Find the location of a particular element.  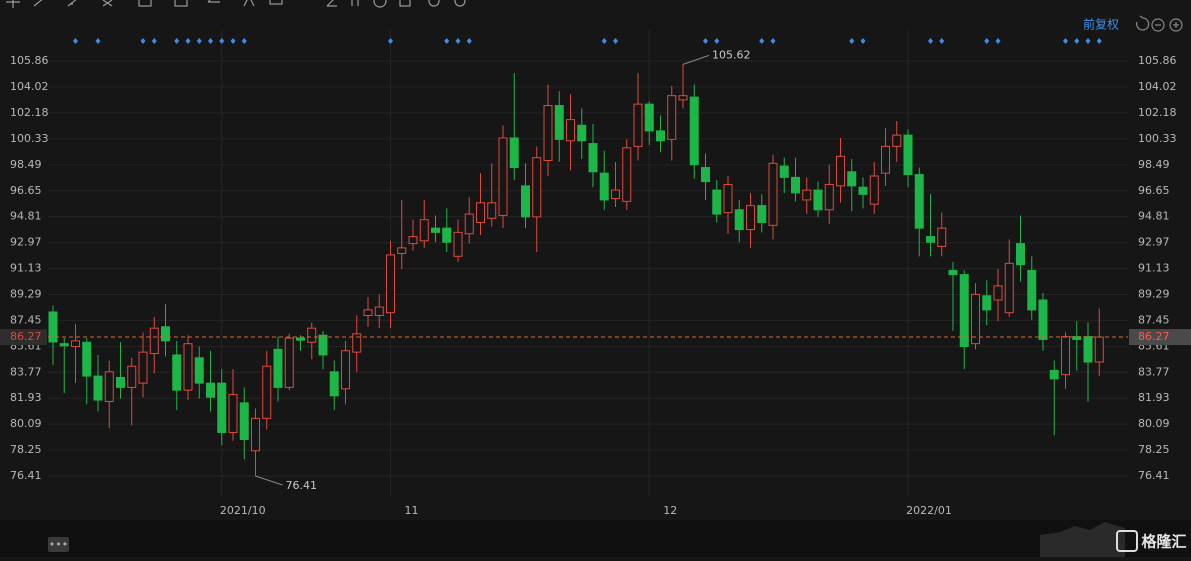

zoom-in-icon is located at coordinates (1176, 25).